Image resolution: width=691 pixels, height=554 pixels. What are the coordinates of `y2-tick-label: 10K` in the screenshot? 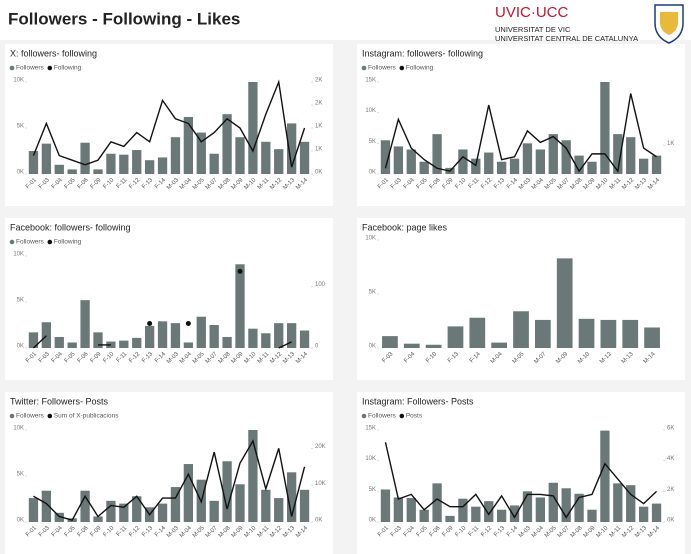 It's located at (320, 484).